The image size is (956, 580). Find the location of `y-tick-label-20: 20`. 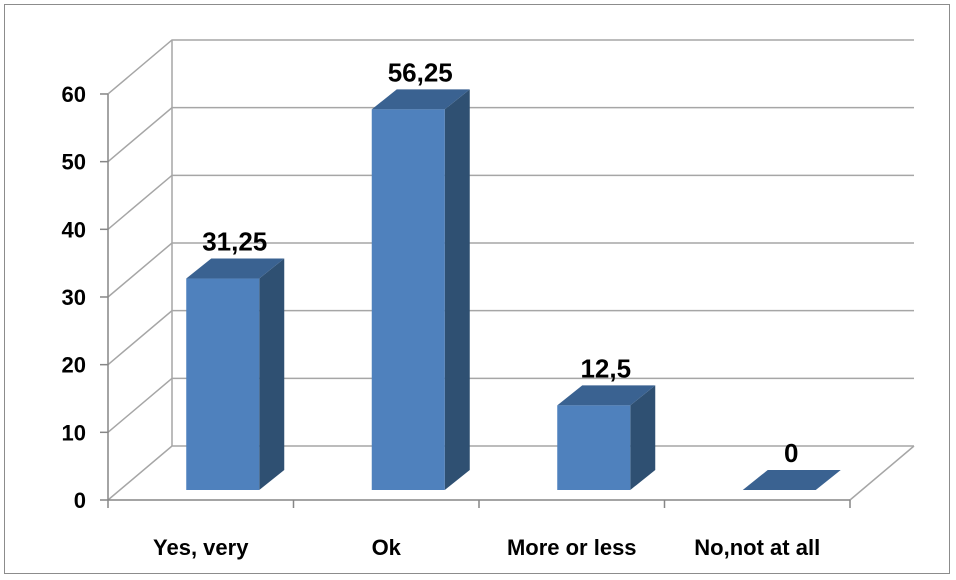

y-tick-label-20: 20 is located at coordinates (74, 365).